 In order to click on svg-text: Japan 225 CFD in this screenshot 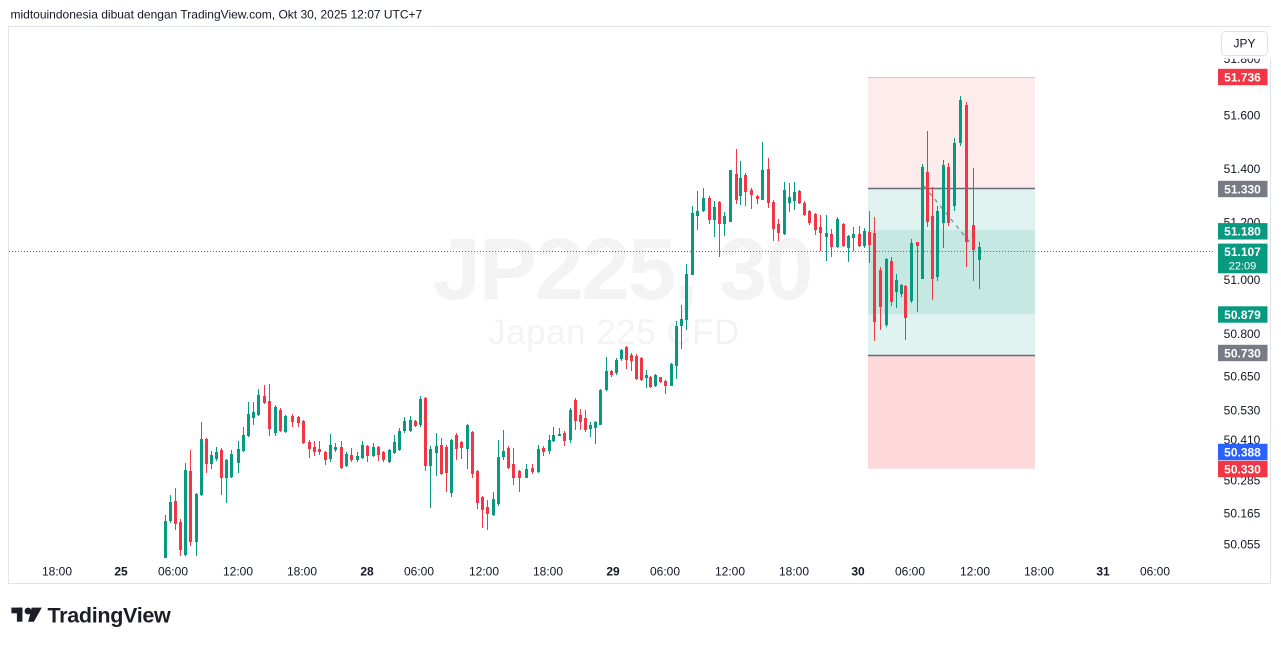, I will do `click(614, 332)`.